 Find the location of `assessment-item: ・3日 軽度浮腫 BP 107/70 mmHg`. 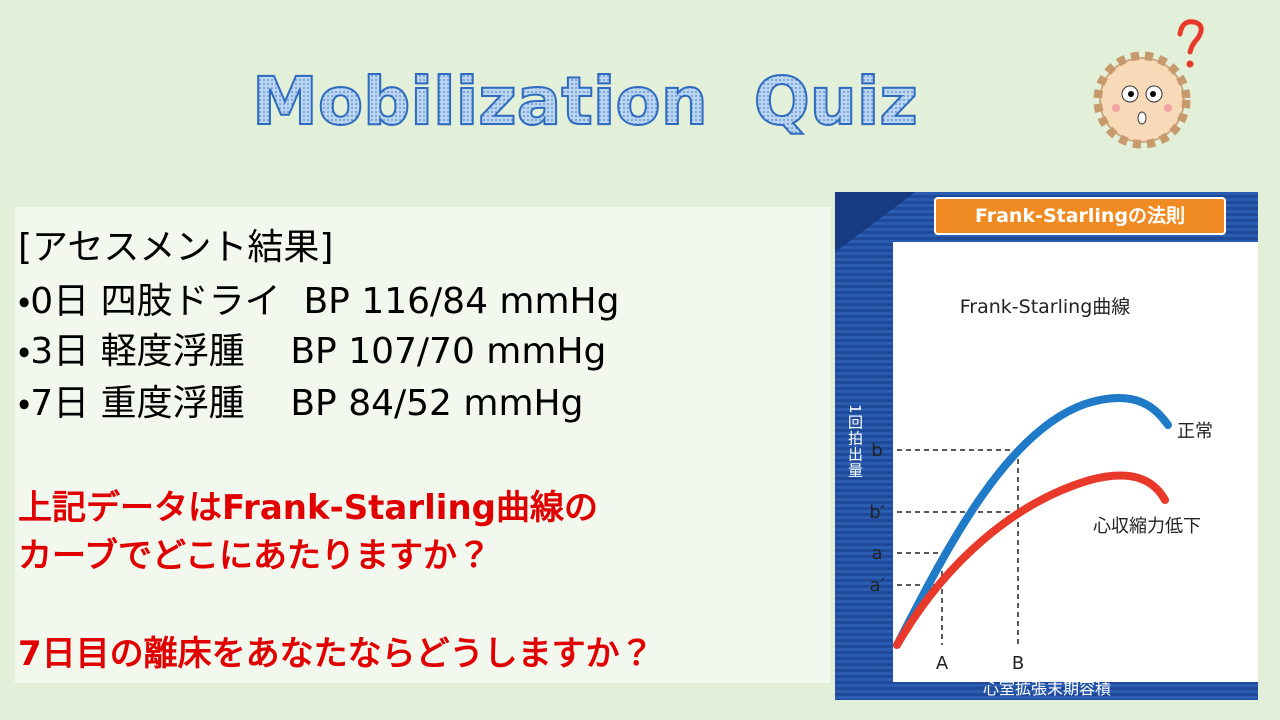

assessment-item: ・3日 軽度浮腫 BP 107/70 mmHg is located at coordinates (312, 351).